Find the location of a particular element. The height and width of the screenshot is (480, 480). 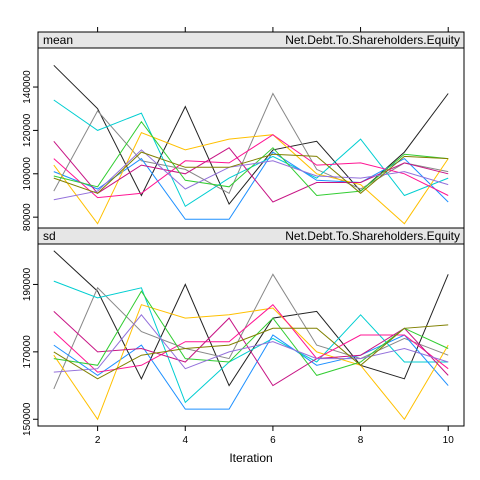

x-axis-top is located at coordinates (273, 29).